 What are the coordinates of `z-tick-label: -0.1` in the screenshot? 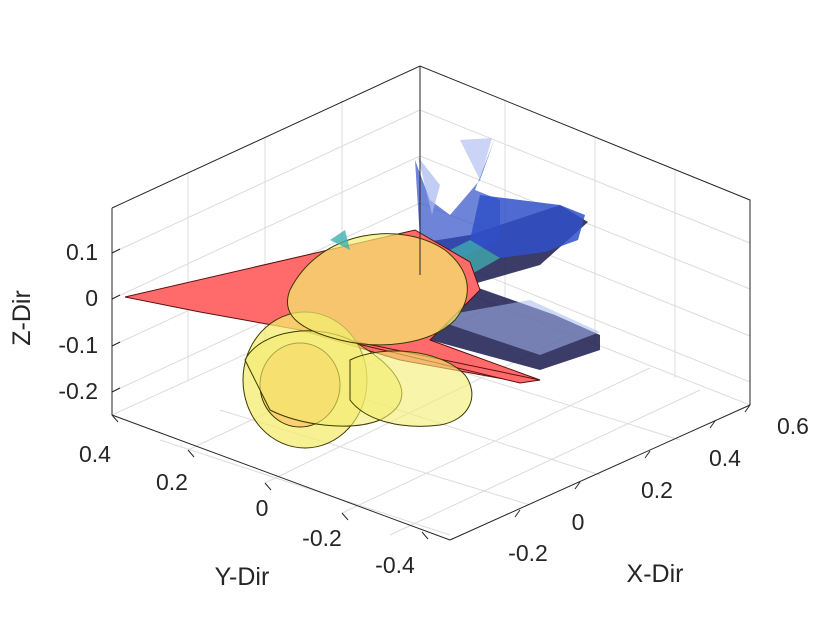 It's located at (78, 345).